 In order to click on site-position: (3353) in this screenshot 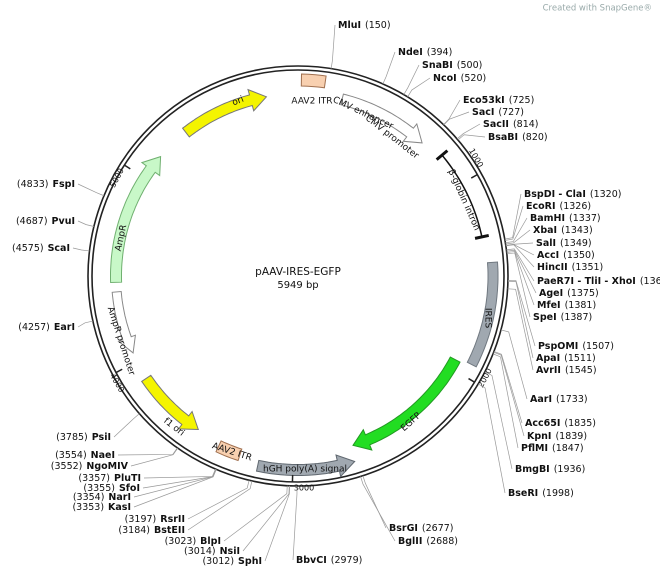, I will do `click(88, 507)`.